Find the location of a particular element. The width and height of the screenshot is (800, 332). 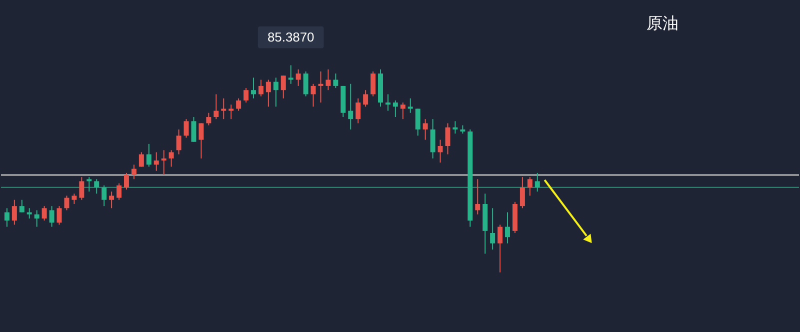

annotation: 85.3870 is located at coordinates (290, 36).